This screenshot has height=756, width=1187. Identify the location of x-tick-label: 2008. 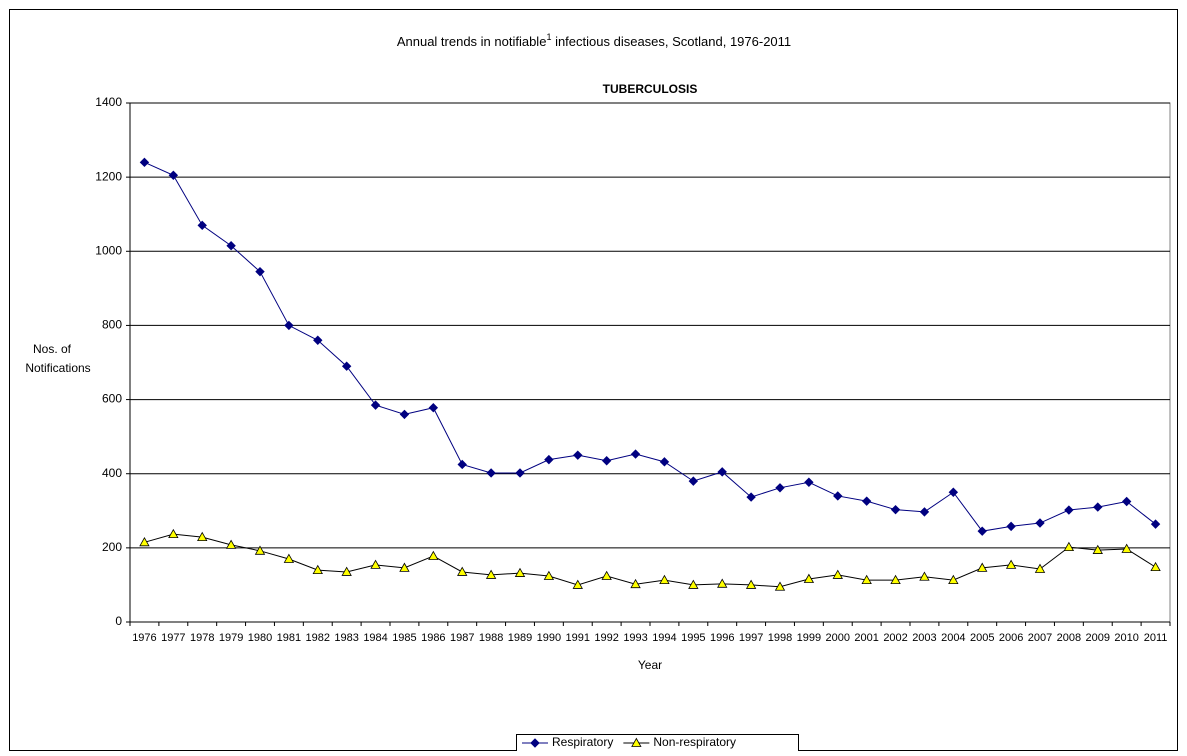
(1069, 638).